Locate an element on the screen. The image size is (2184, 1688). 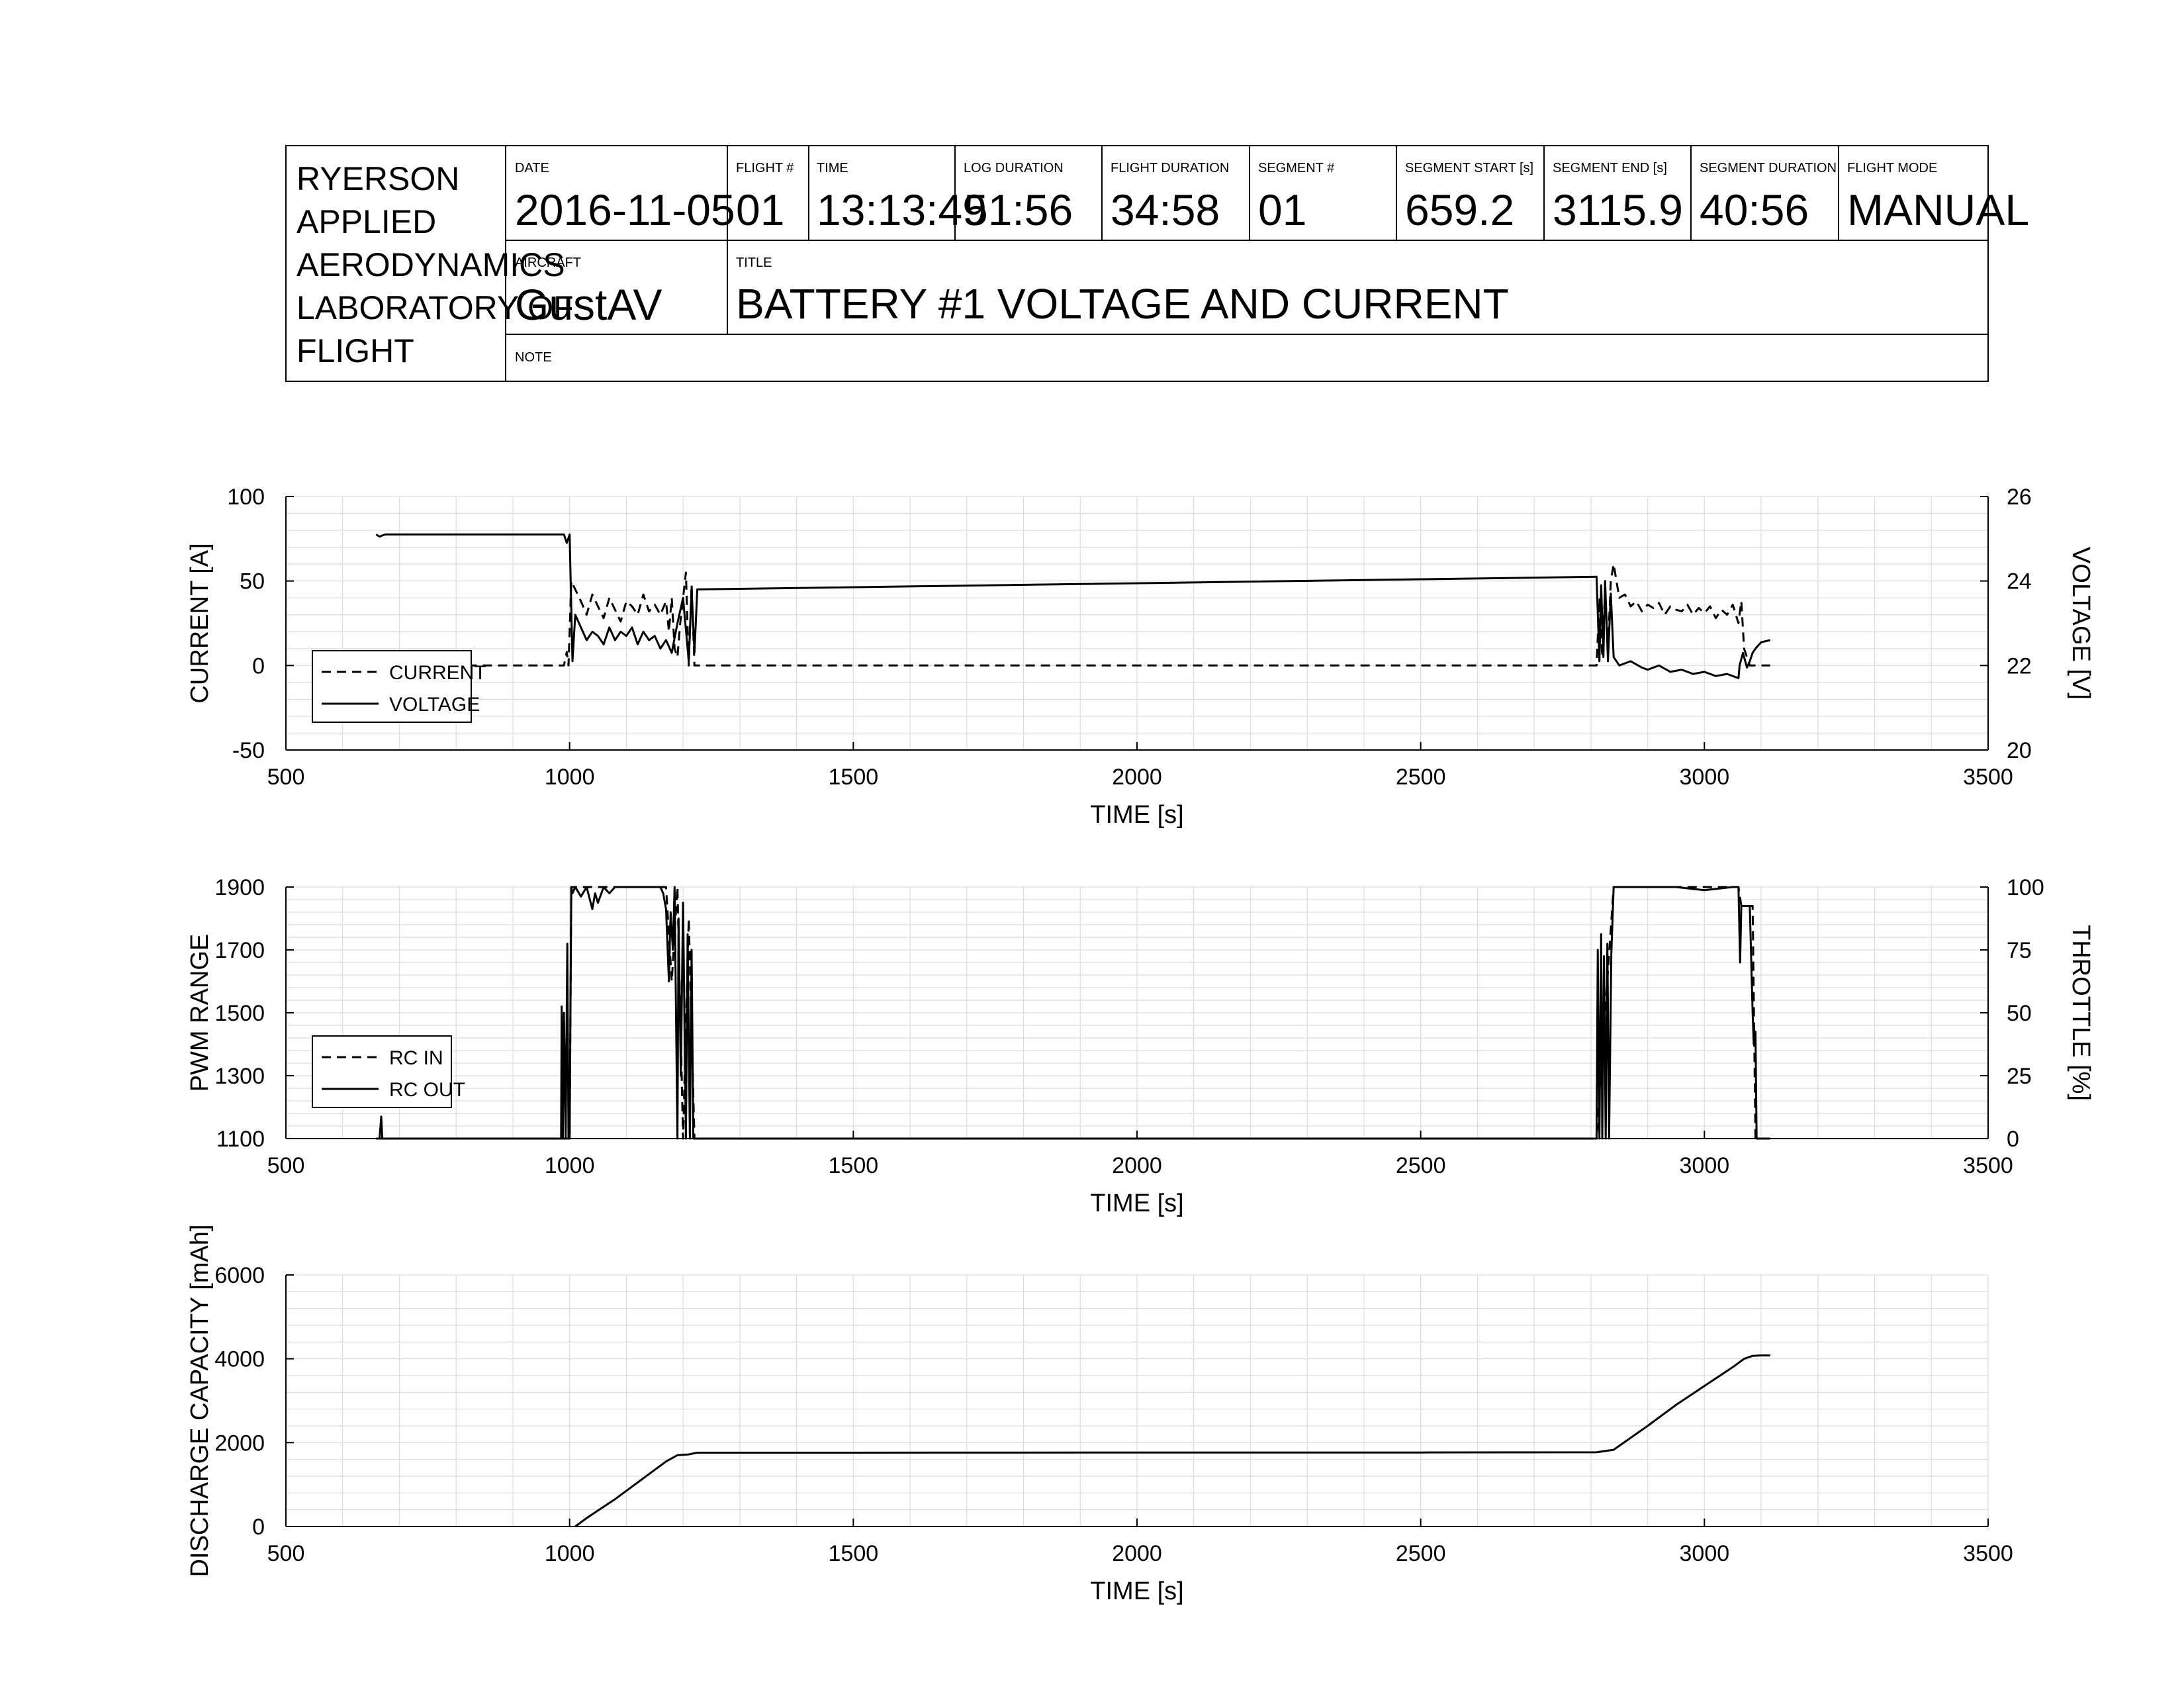
y-tick-label: 4000 is located at coordinates (240, 1359).